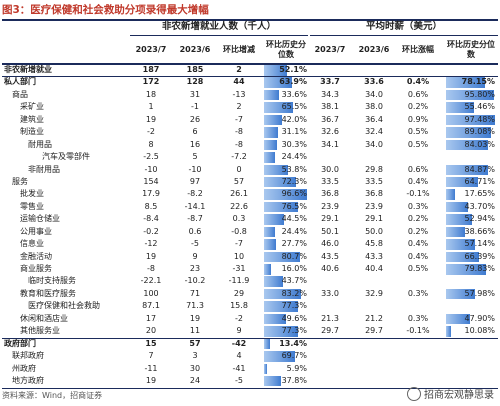 This screenshot has width=500, height=406. What do you see at coordinates (418, 206) in the screenshot?
I see `cell-wd: 0.3%` at bounding box center [418, 206].